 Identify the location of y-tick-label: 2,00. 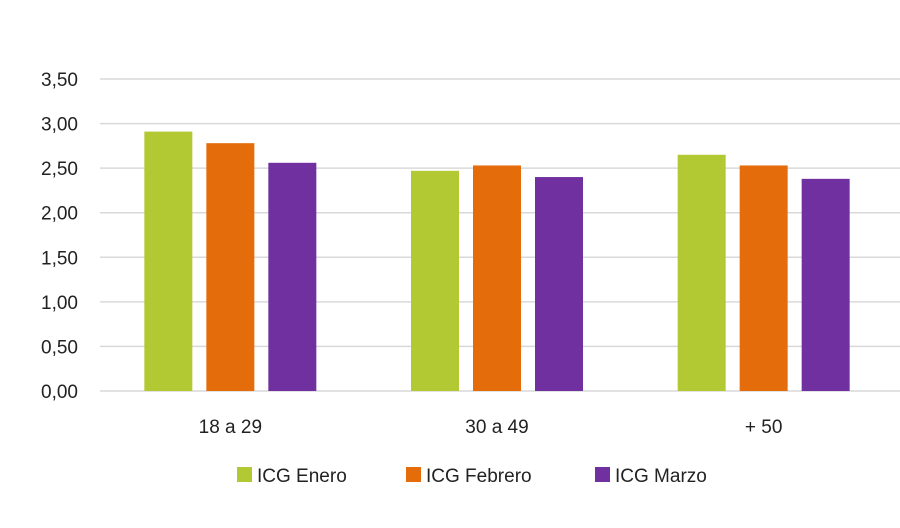
(59, 214).